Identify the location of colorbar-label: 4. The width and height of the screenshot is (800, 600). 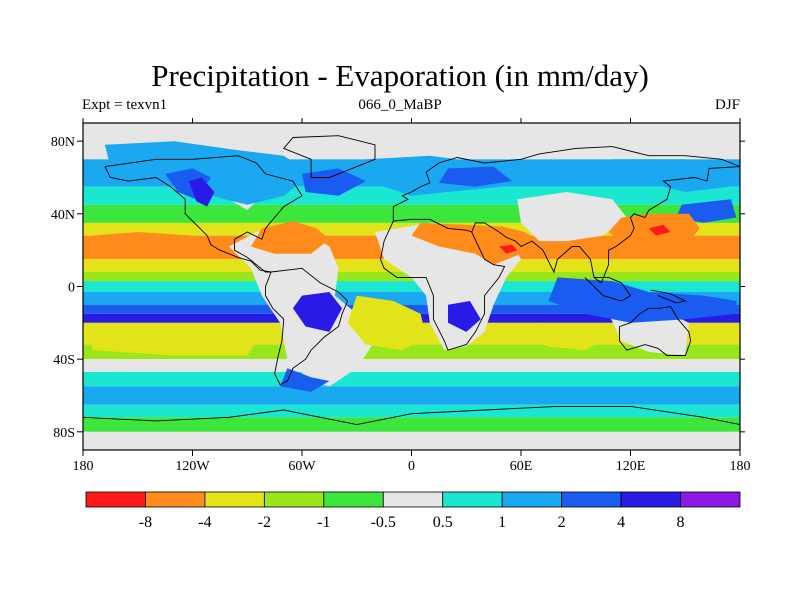
(621, 522).